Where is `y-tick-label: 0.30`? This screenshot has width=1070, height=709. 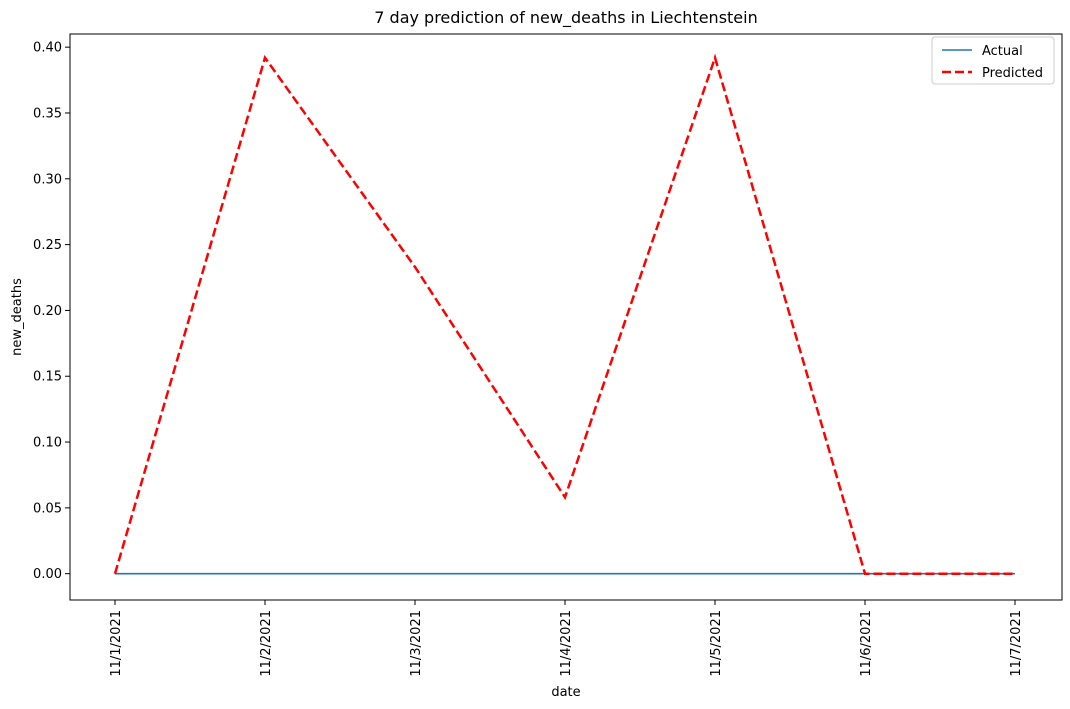
y-tick-label: 0.30 is located at coordinates (47, 179).